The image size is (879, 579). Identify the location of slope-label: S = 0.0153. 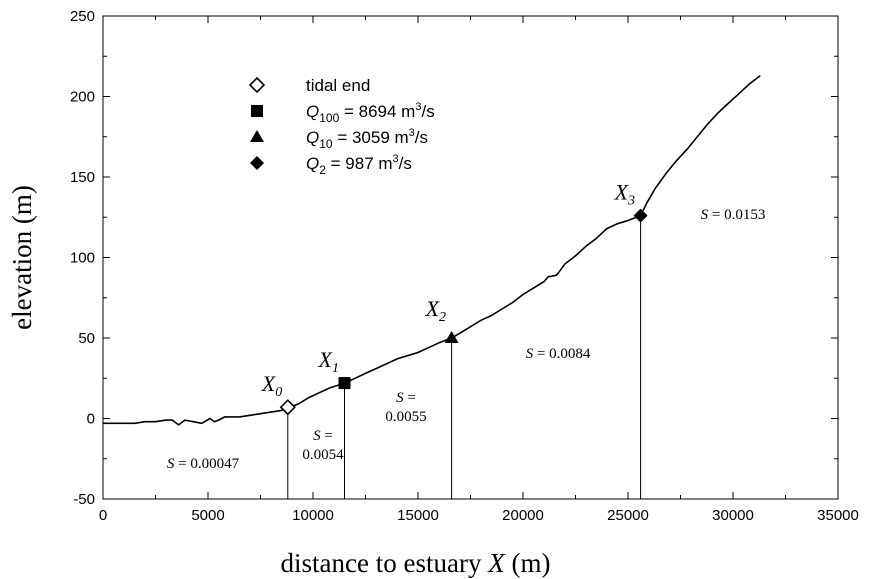
(733, 215).